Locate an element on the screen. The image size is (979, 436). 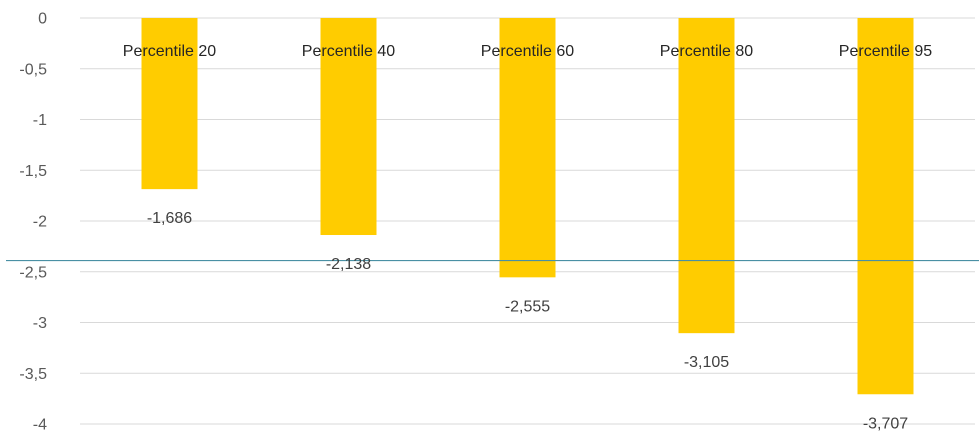
y-tick-label: -2 is located at coordinates (40, 222).